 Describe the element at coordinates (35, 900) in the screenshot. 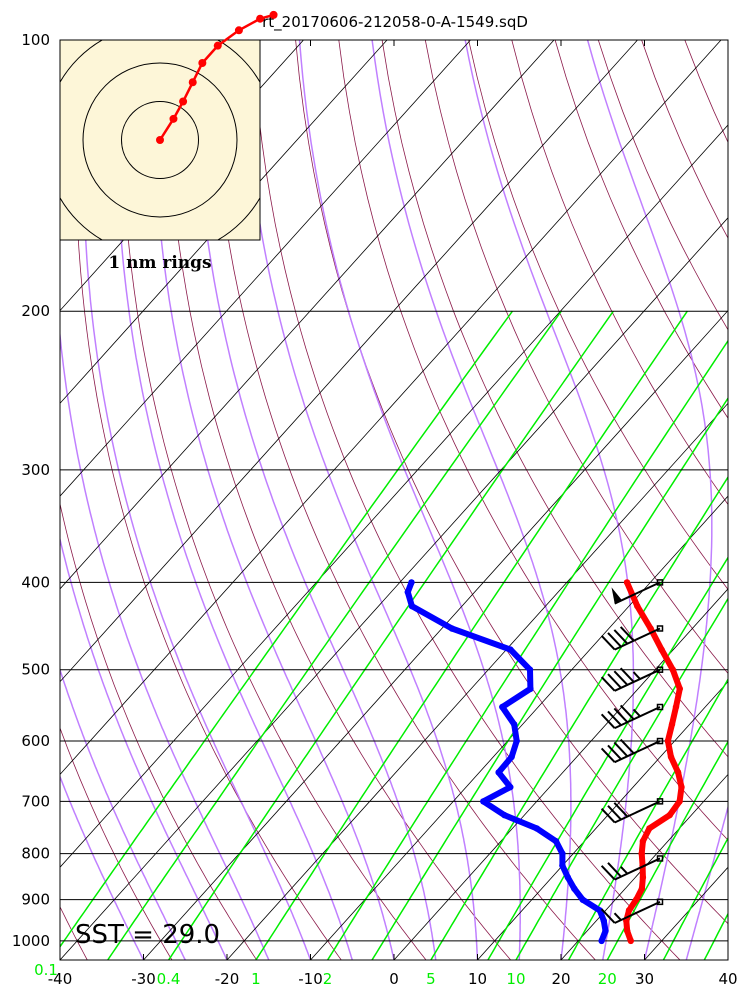

I see `pressure-tick-label: 900` at that location.